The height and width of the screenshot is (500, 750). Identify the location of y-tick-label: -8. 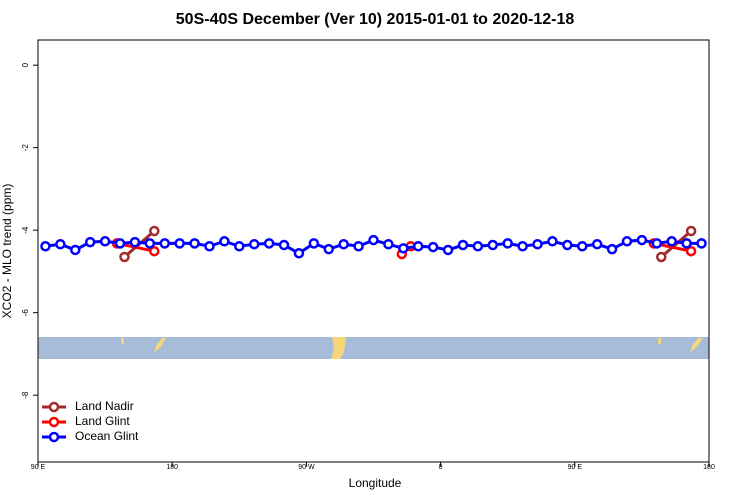
(25, 395).